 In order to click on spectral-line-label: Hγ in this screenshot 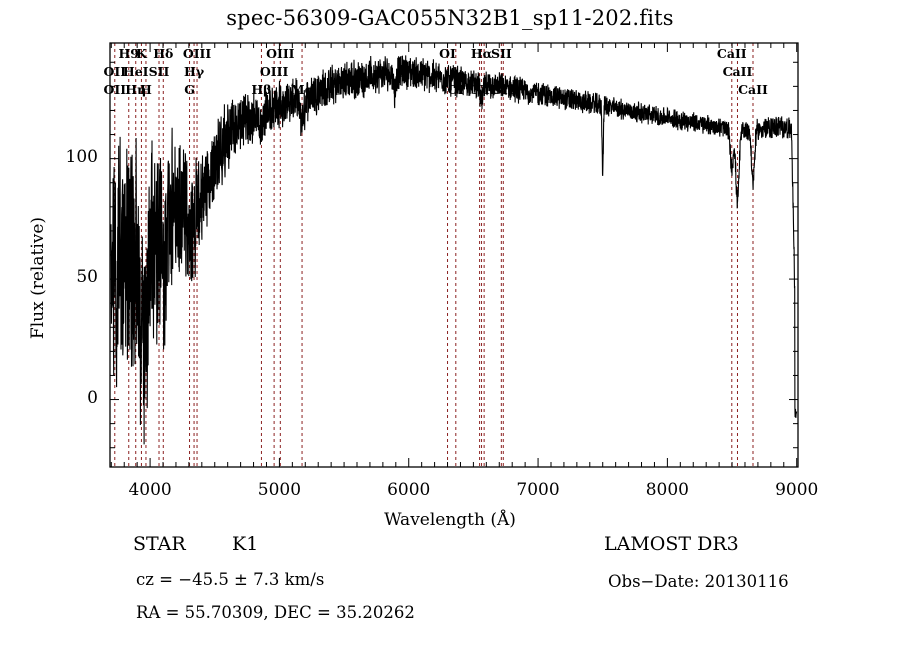, I will do `click(194, 71)`.